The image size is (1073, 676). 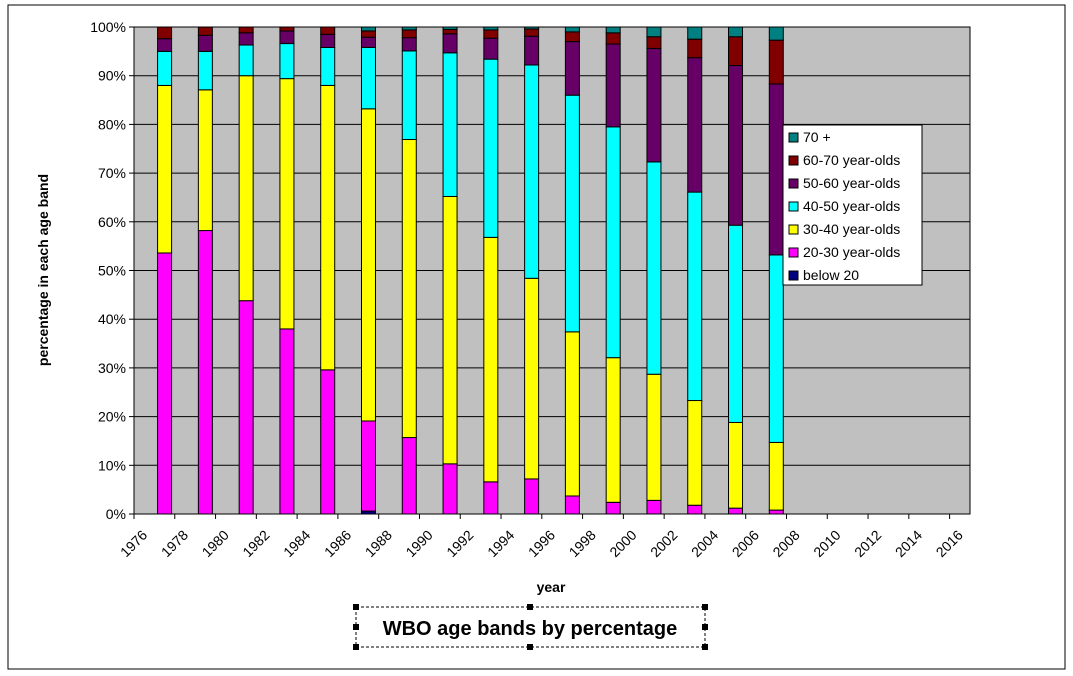 What do you see at coordinates (851, 183) in the screenshot?
I see `legend-label: 50-60 year-olds` at bounding box center [851, 183].